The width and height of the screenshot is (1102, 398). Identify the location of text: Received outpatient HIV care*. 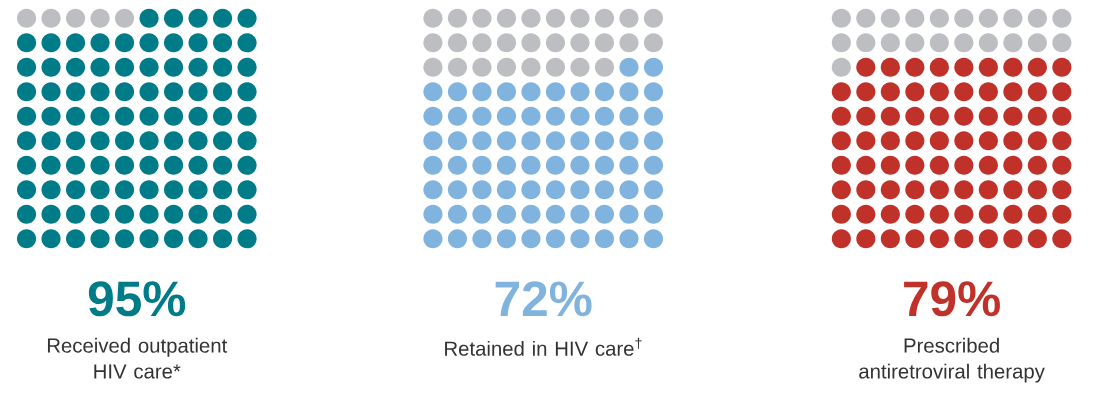
(137, 358).